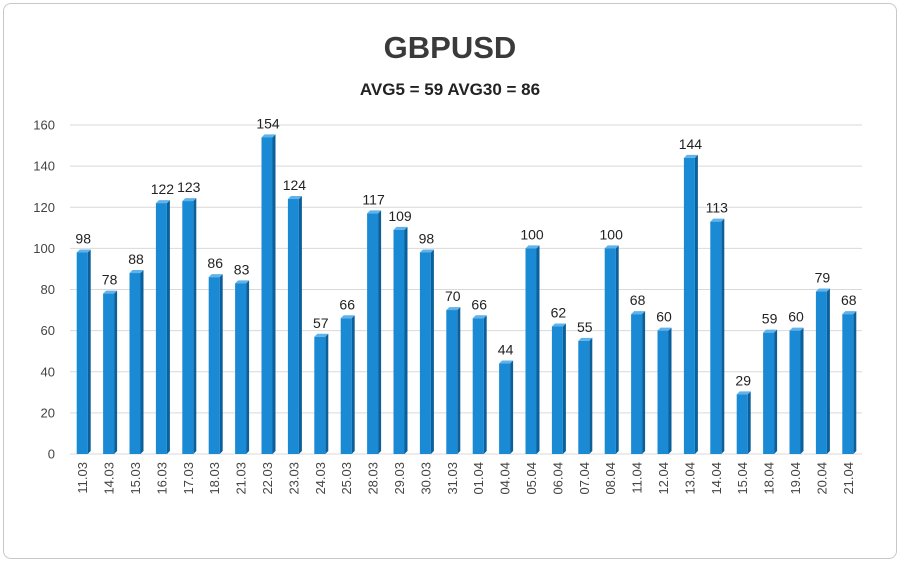 Image resolution: width=900 pixels, height=562 pixels. What do you see at coordinates (44, 166) in the screenshot?
I see `y-tick-label: 140` at bounding box center [44, 166].